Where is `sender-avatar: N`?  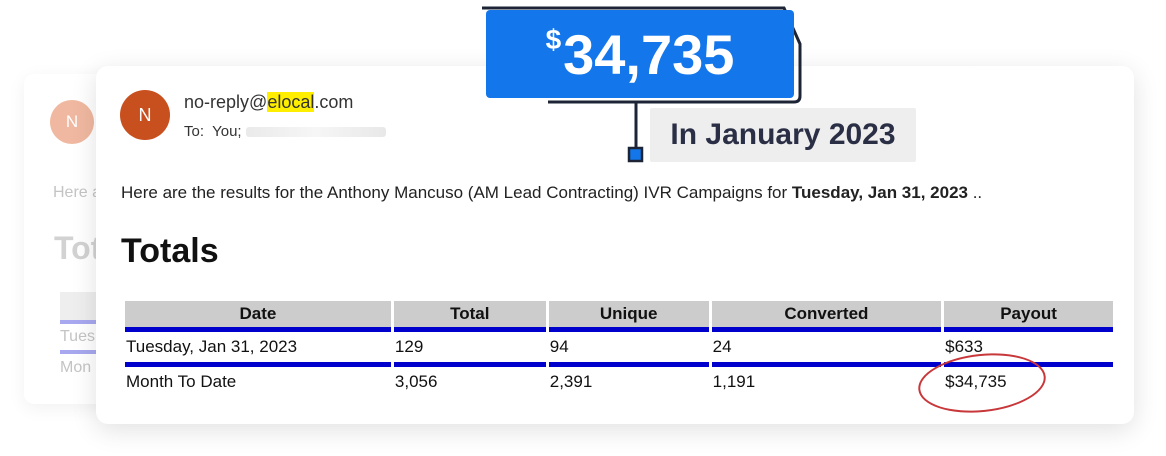 sender-avatar: N is located at coordinates (145, 115).